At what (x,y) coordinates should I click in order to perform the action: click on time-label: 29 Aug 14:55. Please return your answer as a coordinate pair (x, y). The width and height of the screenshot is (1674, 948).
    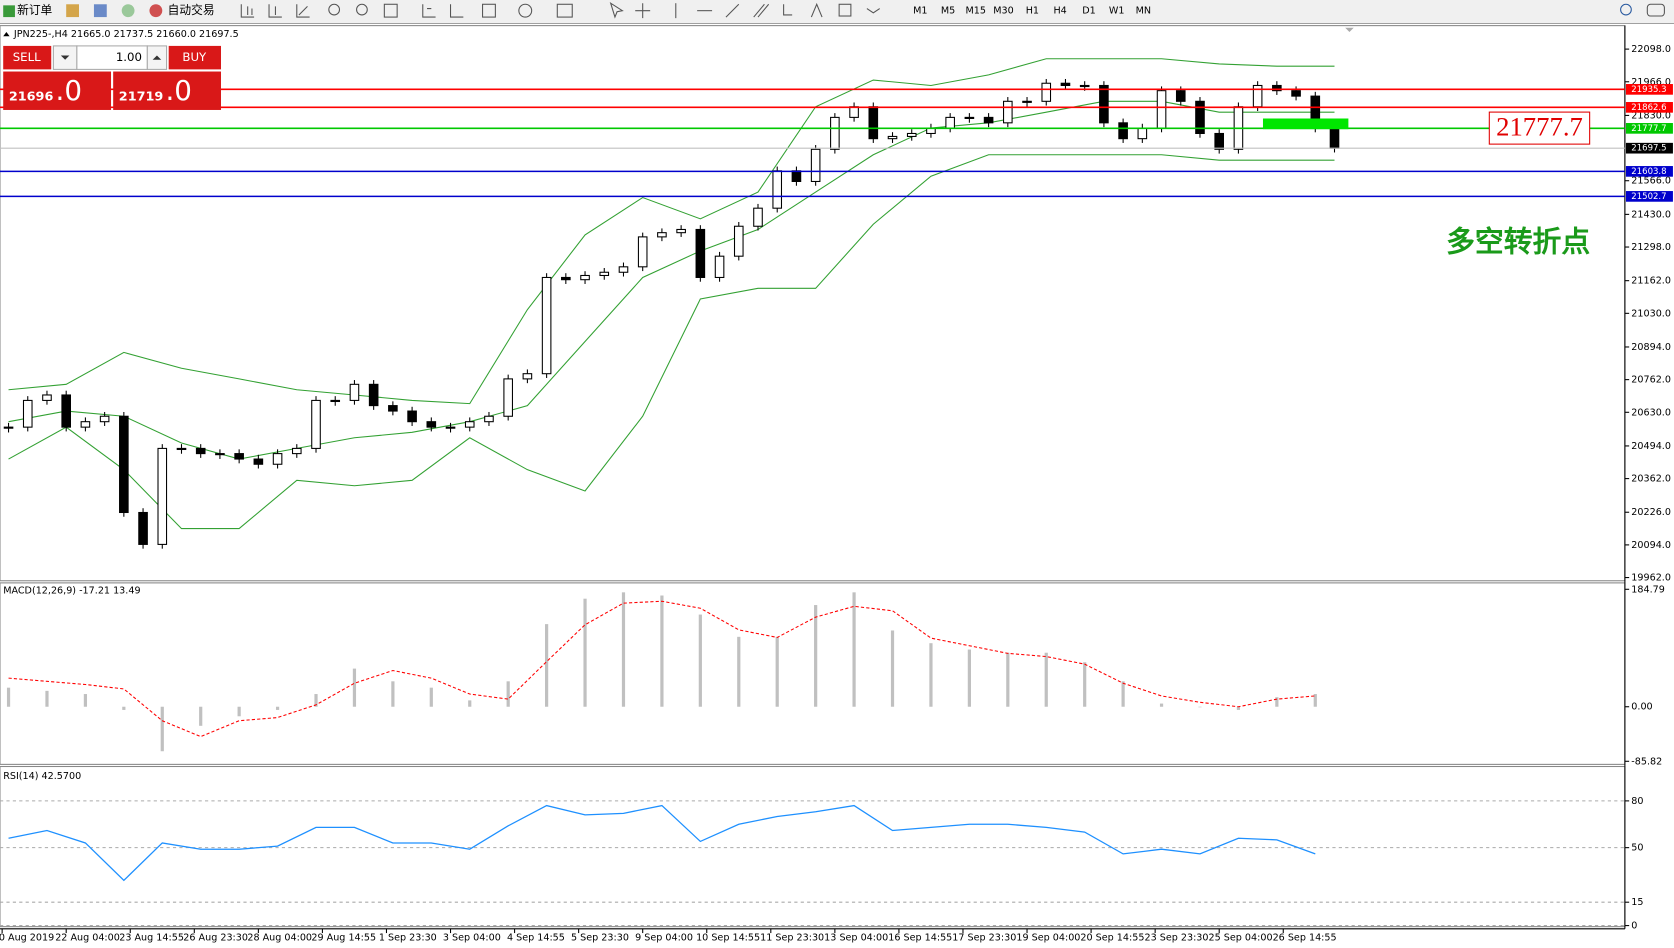
    Looking at the image, I should click on (343, 937).